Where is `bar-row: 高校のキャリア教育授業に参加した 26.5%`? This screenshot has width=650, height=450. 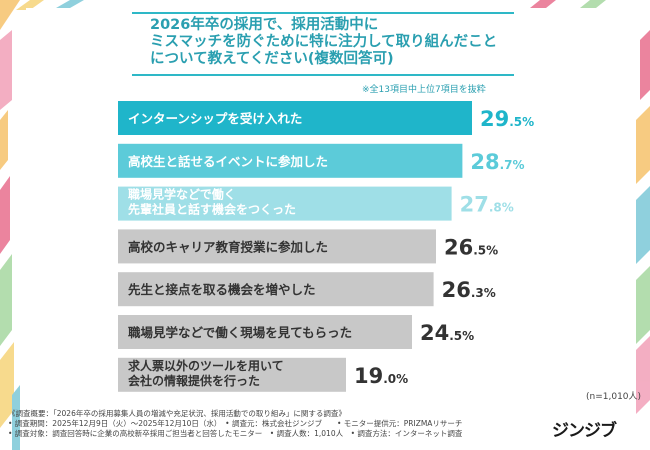
bar-row: 高校のキャリア教育授業に参加した 26.5% is located at coordinates (308, 246).